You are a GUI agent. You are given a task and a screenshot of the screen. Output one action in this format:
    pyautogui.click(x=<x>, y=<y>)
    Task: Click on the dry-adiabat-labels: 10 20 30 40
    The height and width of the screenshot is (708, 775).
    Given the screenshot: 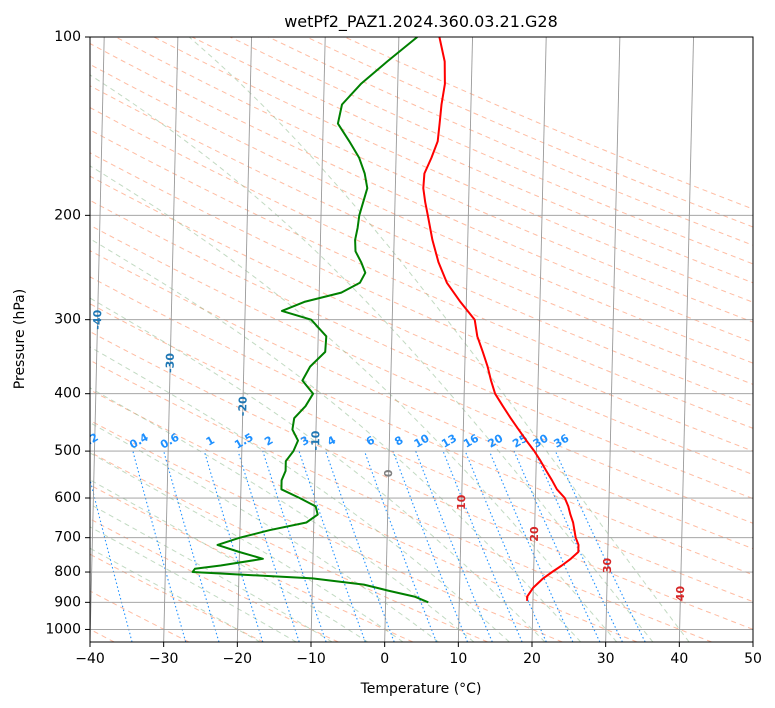 What is the action you would take?
    pyautogui.click(x=571, y=547)
    